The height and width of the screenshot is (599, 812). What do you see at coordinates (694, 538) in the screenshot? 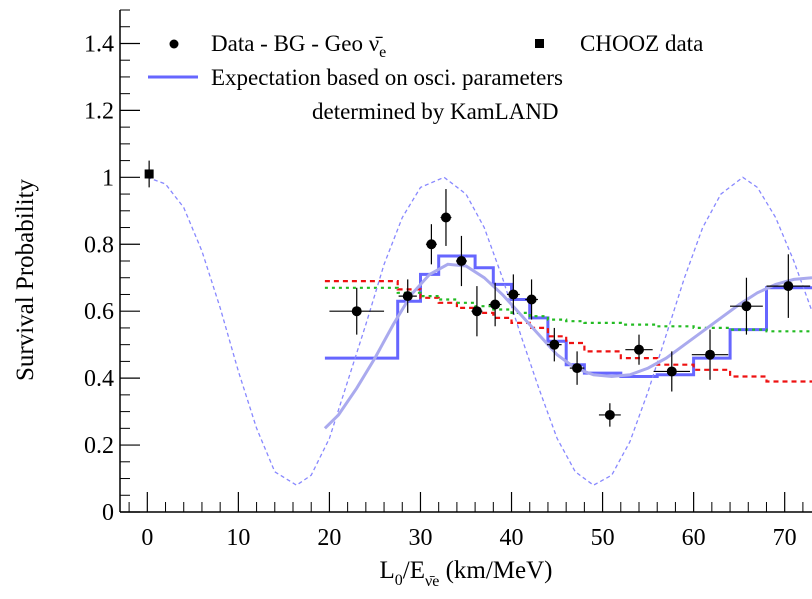
I see `x-tick-label: 60` at bounding box center [694, 538].